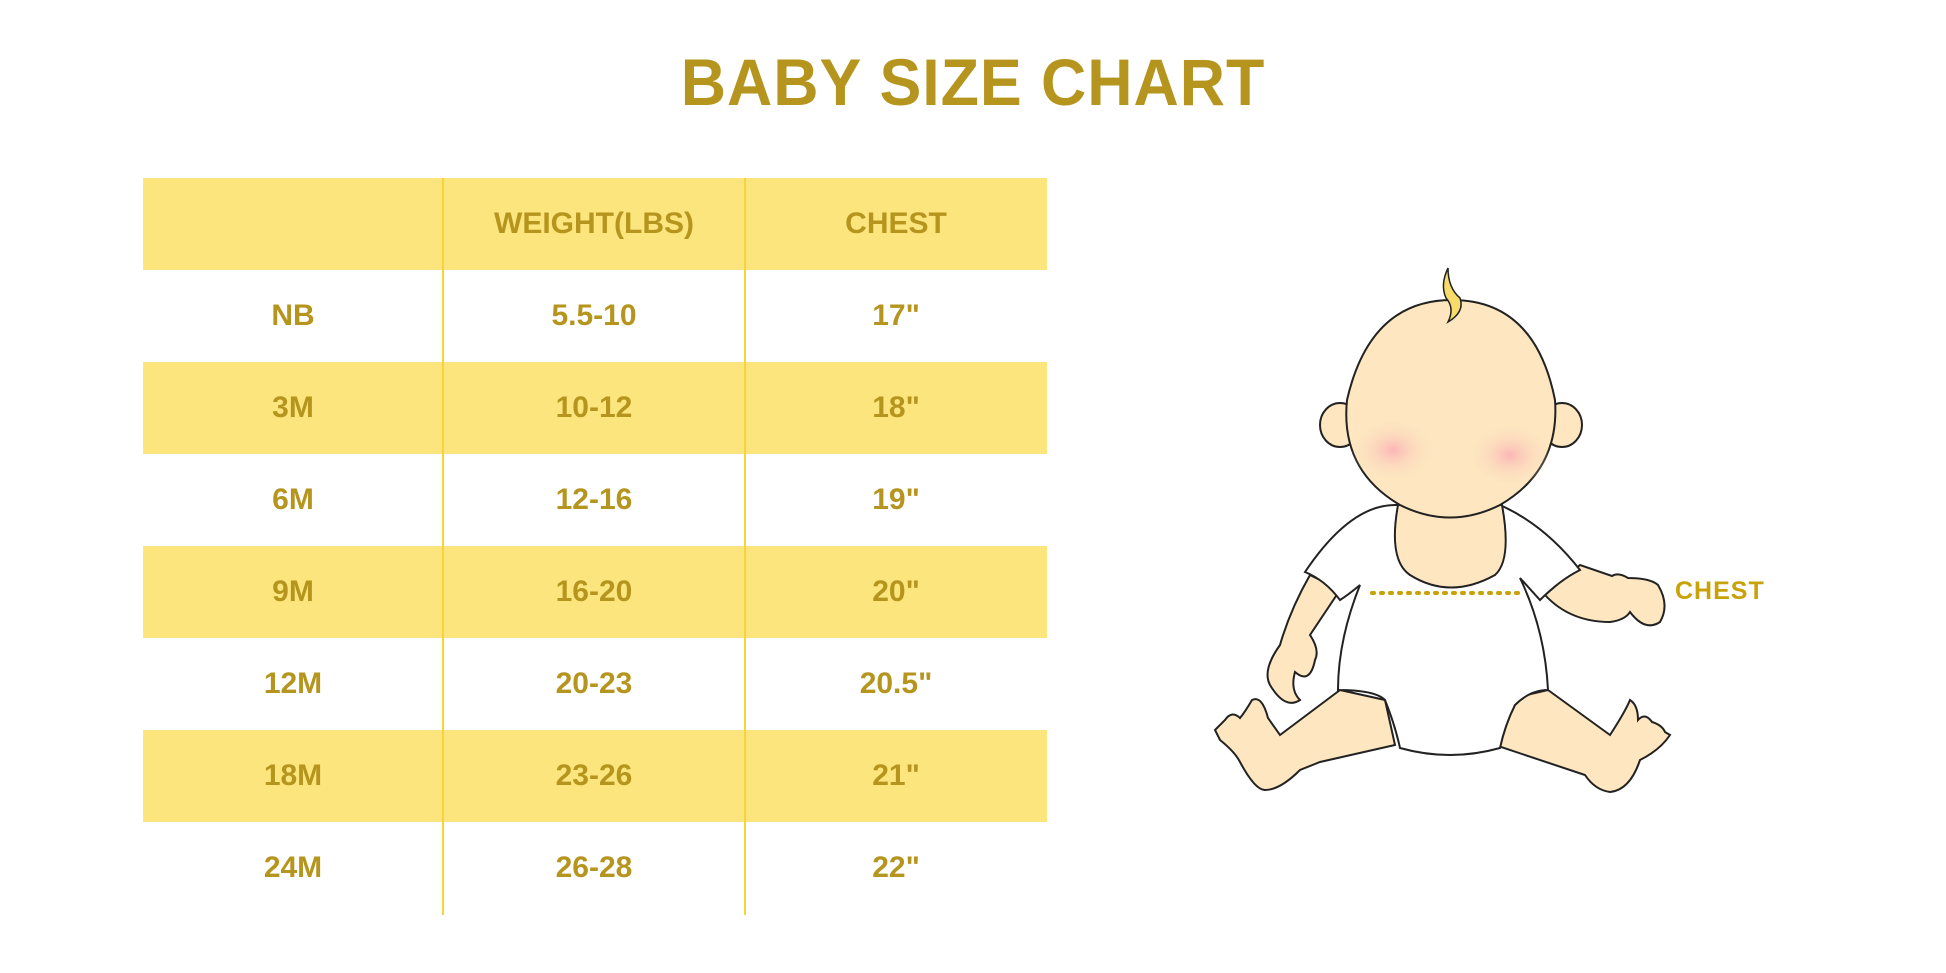  Describe the element at coordinates (896, 591) in the screenshot. I see `chest-cell: 20"` at that location.